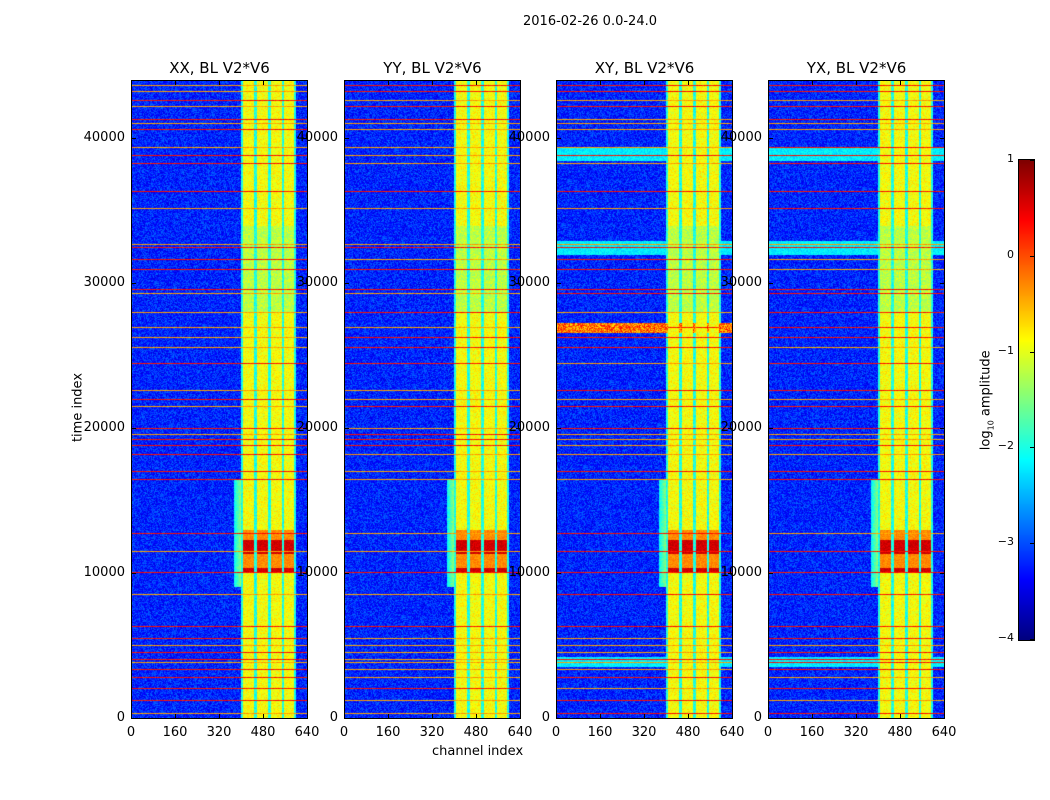 Image resolution: width=1050 pixels, height=800 pixels. What do you see at coordinates (1010, 254) in the screenshot?
I see `colorbar-tick-label: 0` at bounding box center [1010, 254].